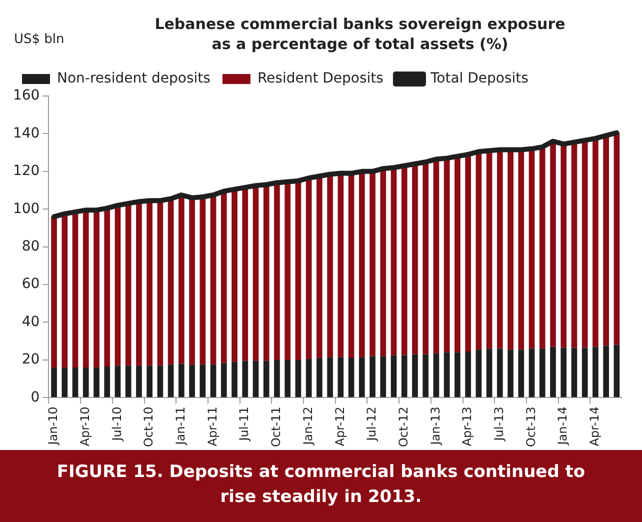 The height and width of the screenshot is (522, 642). What do you see at coordinates (31, 360) in the screenshot?
I see `y-tick-label: 20` at bounding box center [31, 360].